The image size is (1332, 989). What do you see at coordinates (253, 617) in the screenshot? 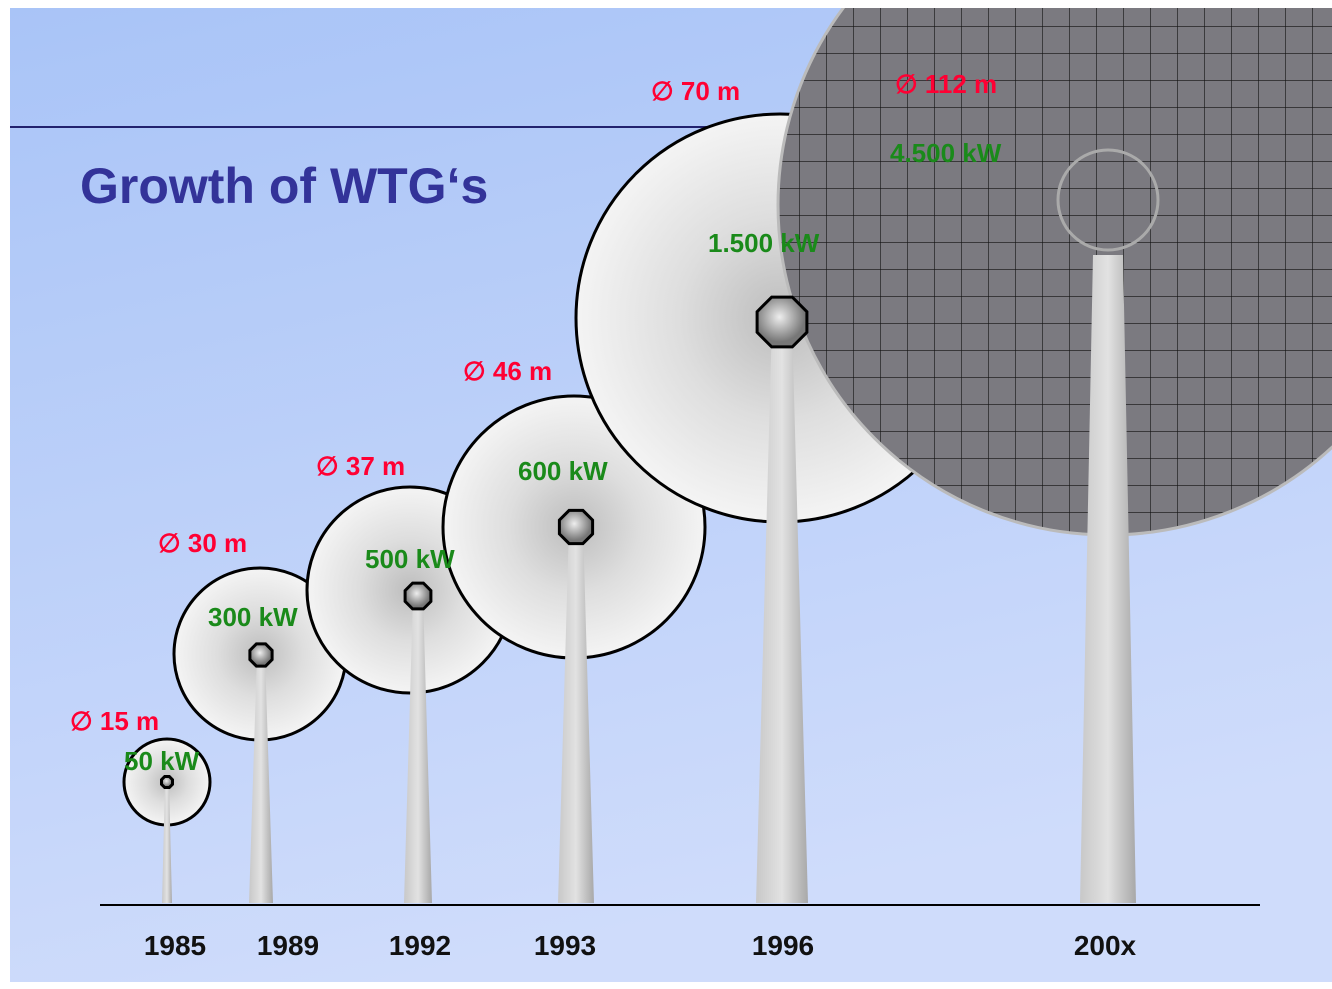
I see `power-label: 300 kW` at bounding box center [253, 617].